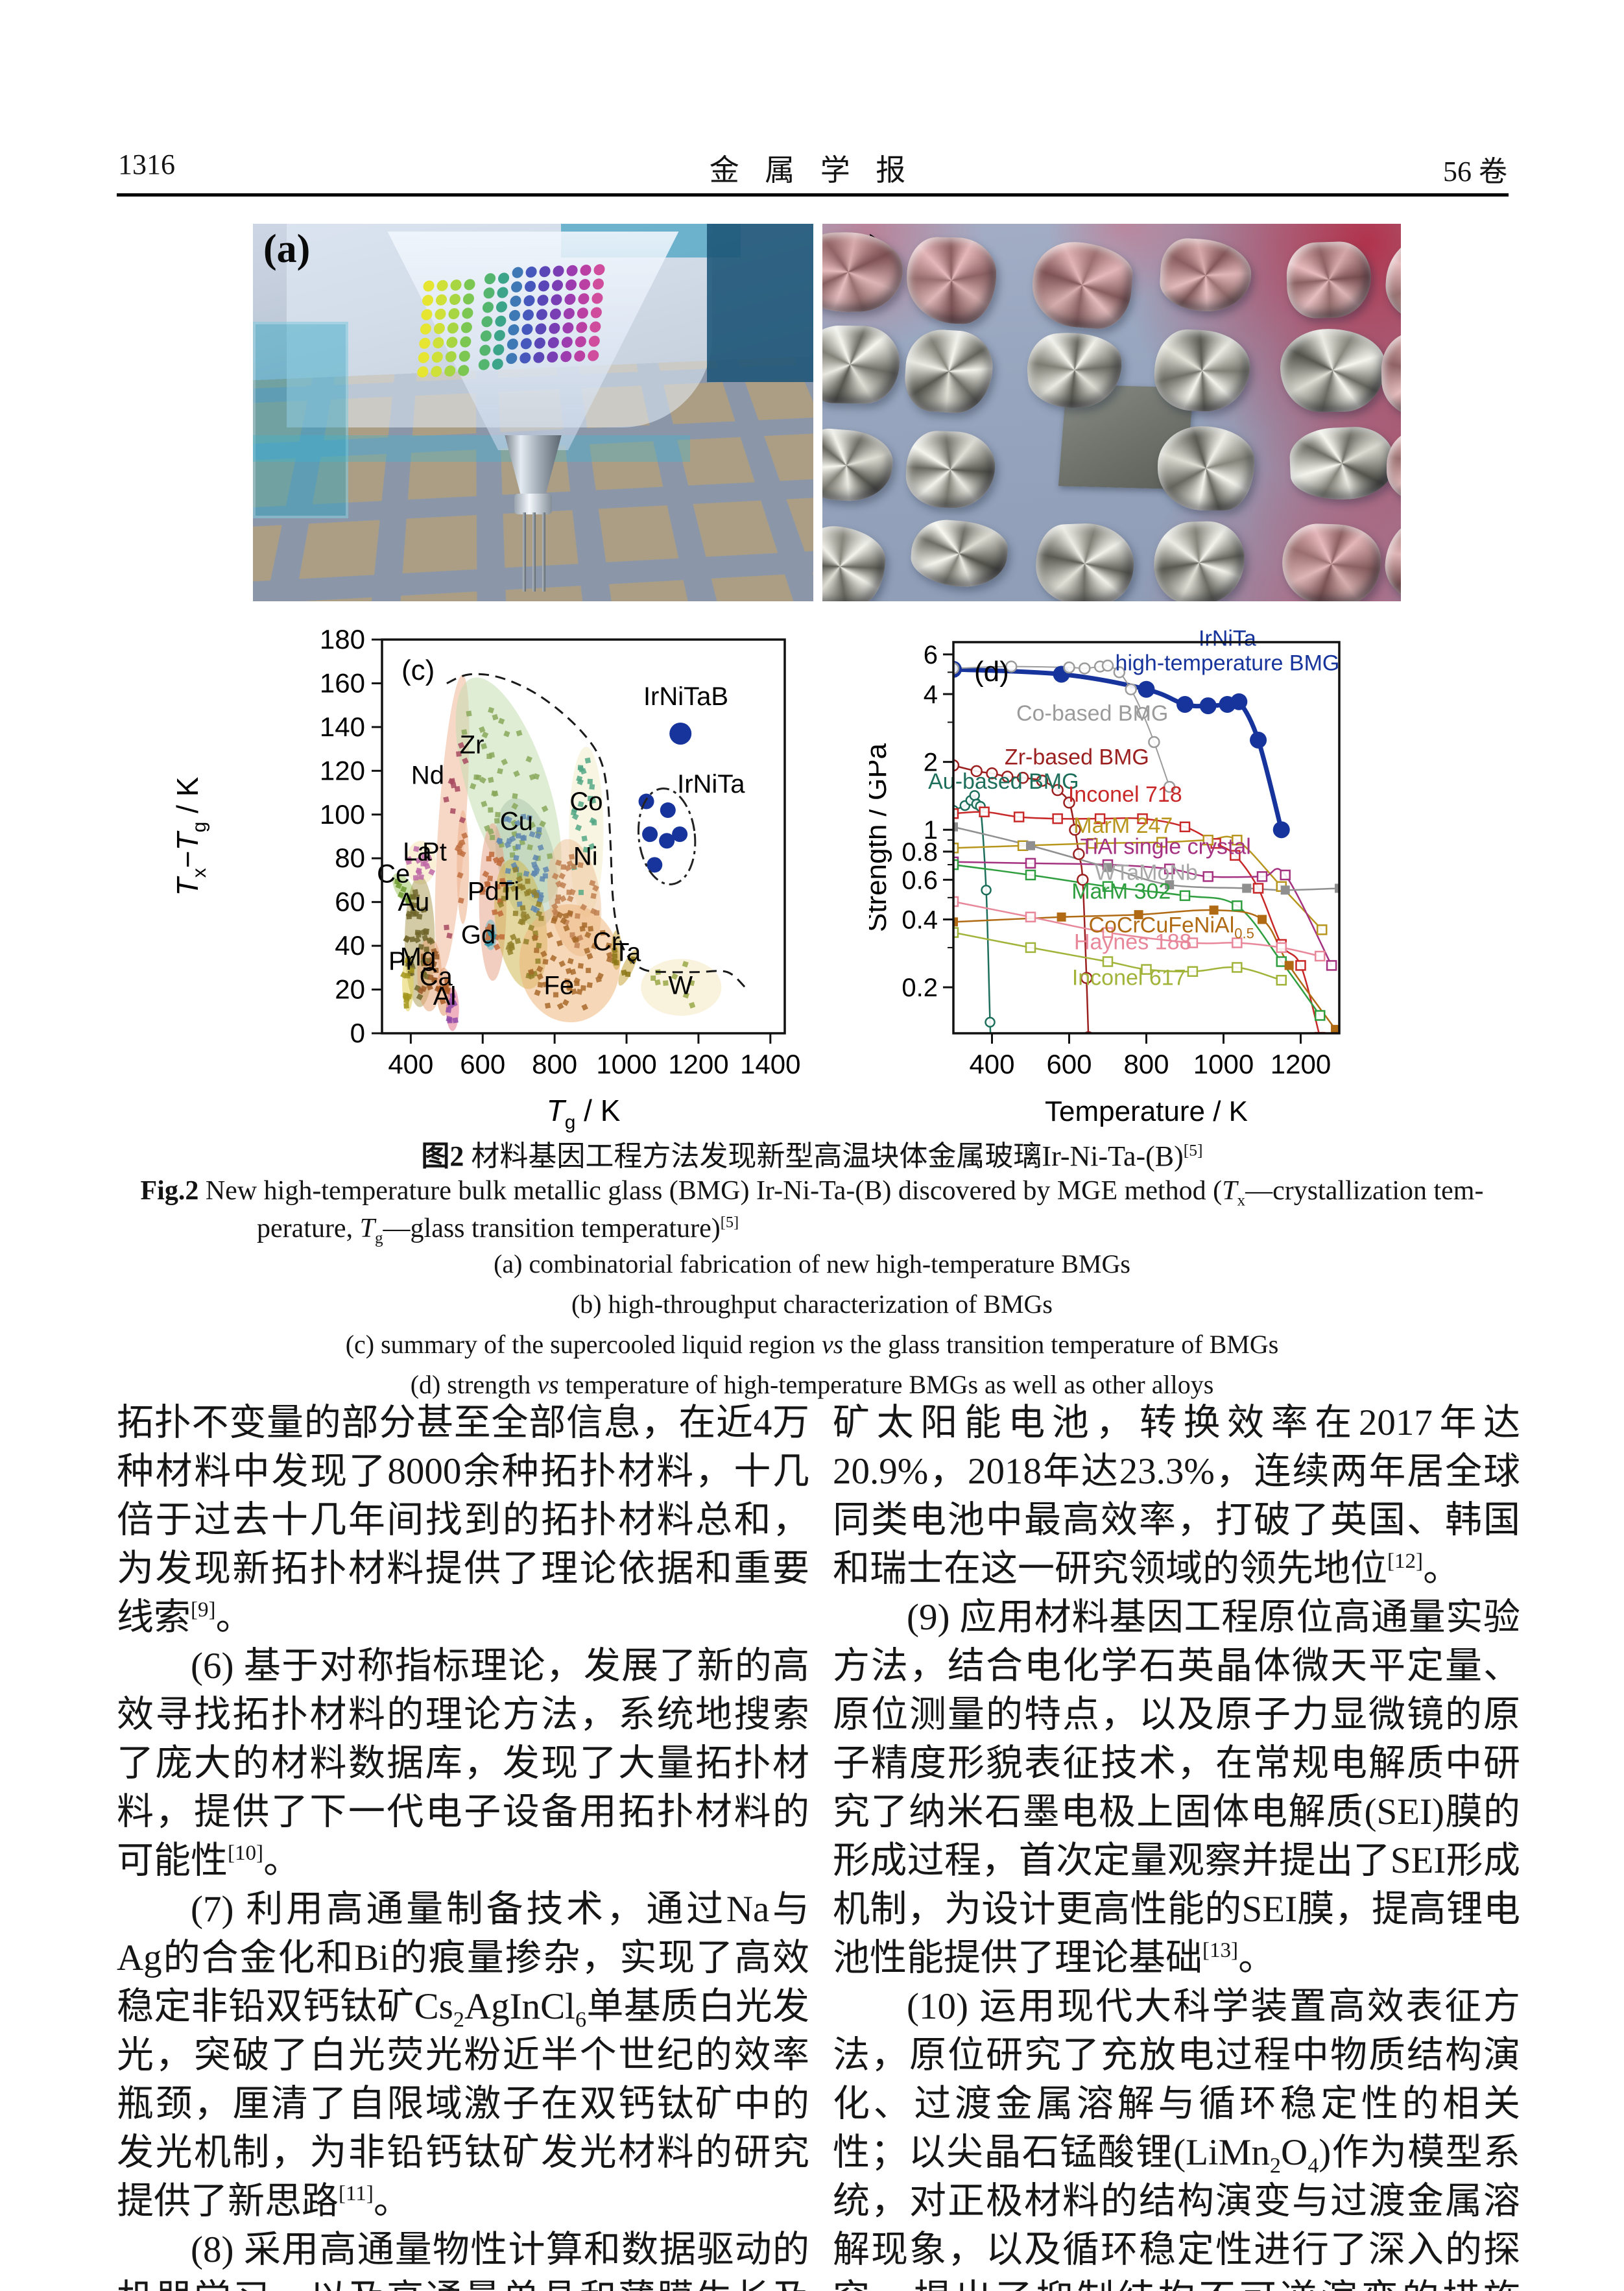  Describe the element at coordinates (1125, 794) in the screenshot. I see `svg-text: Inconel 718` at that location.